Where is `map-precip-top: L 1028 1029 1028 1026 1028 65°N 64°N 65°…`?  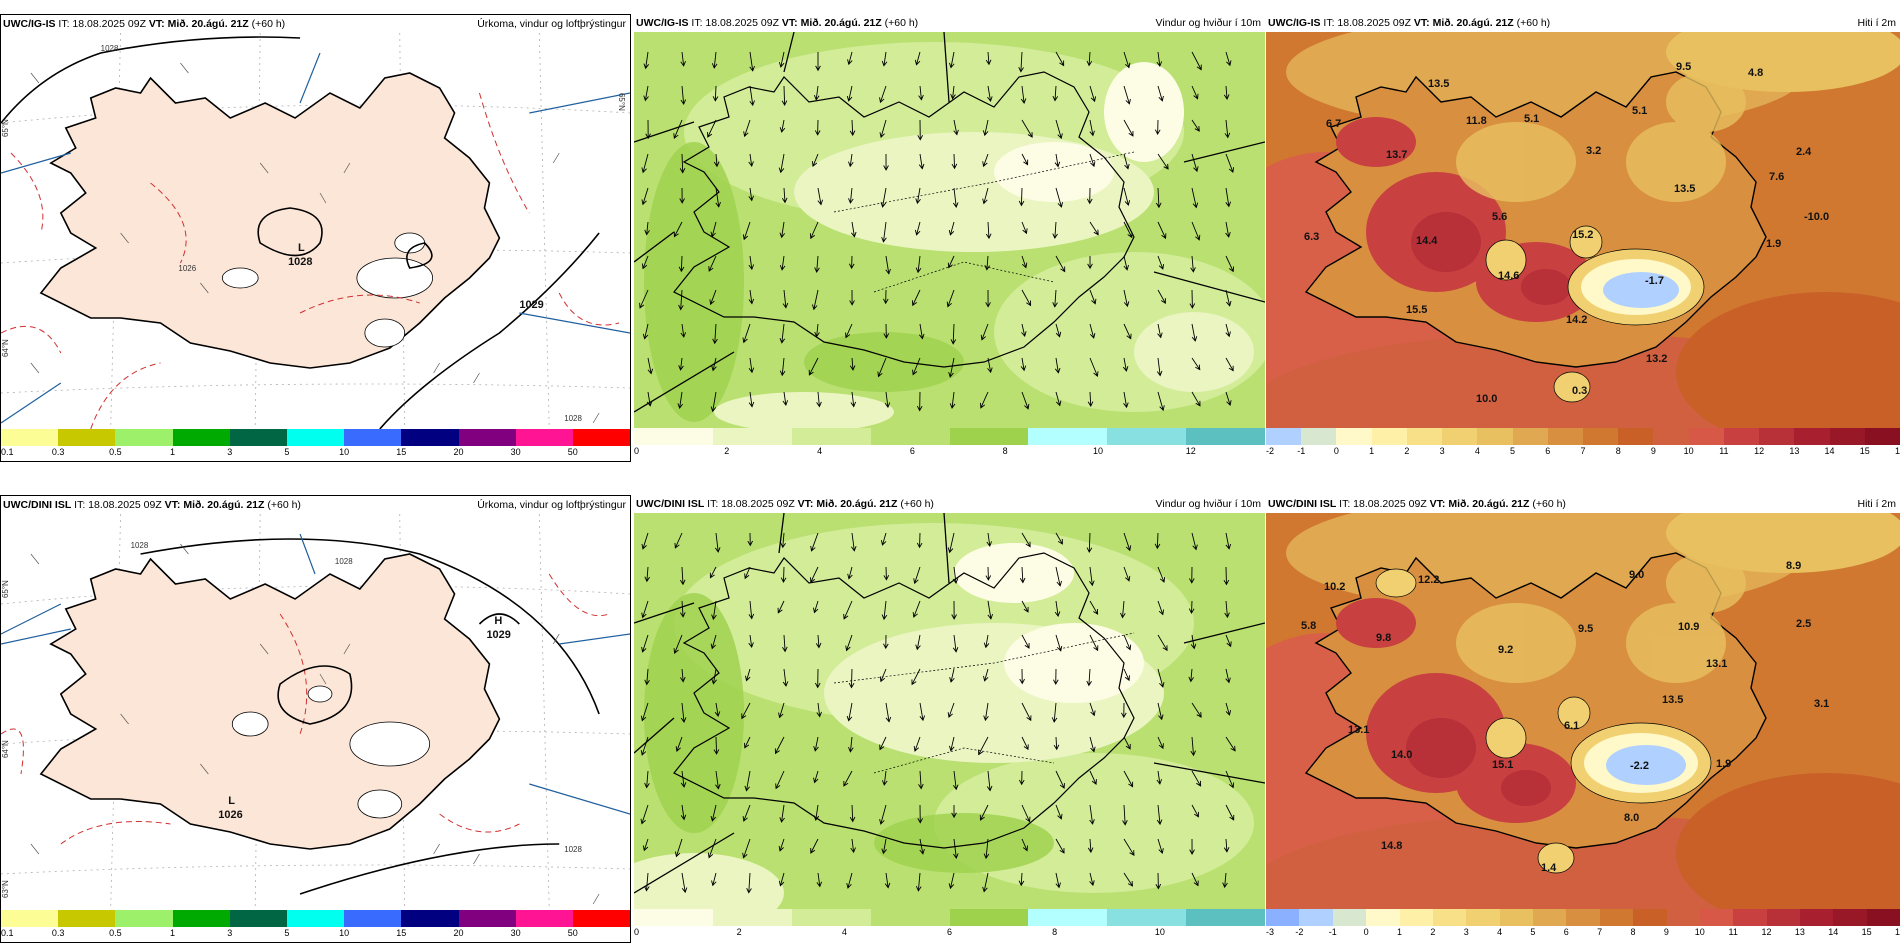 map-precip-top: L 1028 1029 1028 1026 1028 65°N 64°N 65°… is located at coordinates (315, 231).